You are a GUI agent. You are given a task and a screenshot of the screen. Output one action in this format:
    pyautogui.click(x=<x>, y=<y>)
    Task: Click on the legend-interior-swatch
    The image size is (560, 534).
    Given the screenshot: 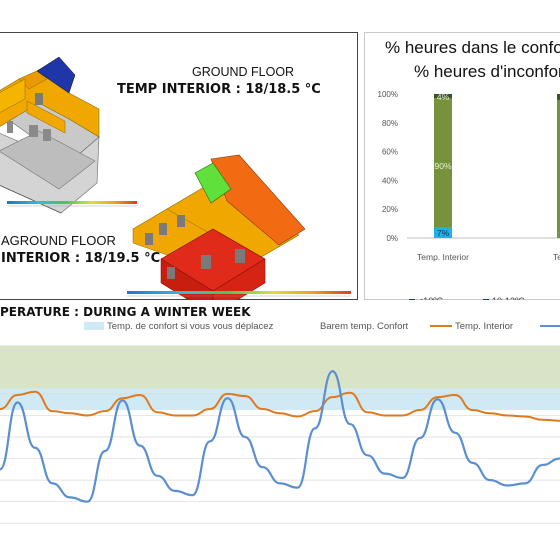 What is the action you would take?
    pyautogui.click(x=441, y=326)
    